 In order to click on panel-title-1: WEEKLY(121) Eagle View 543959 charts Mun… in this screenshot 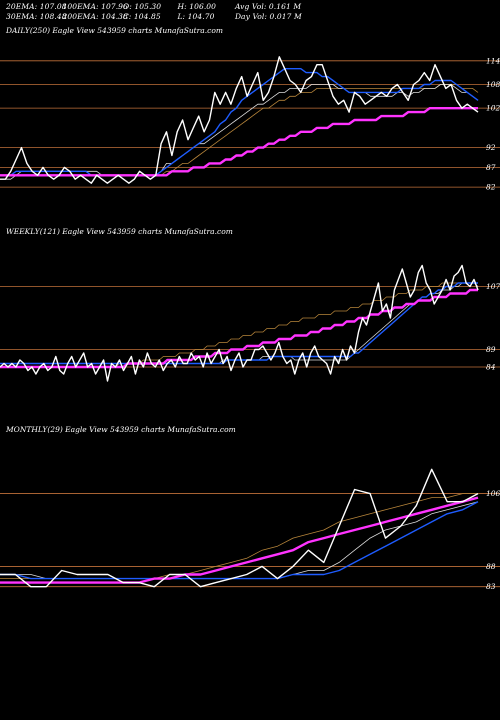, I will do `click(119, 231)`.